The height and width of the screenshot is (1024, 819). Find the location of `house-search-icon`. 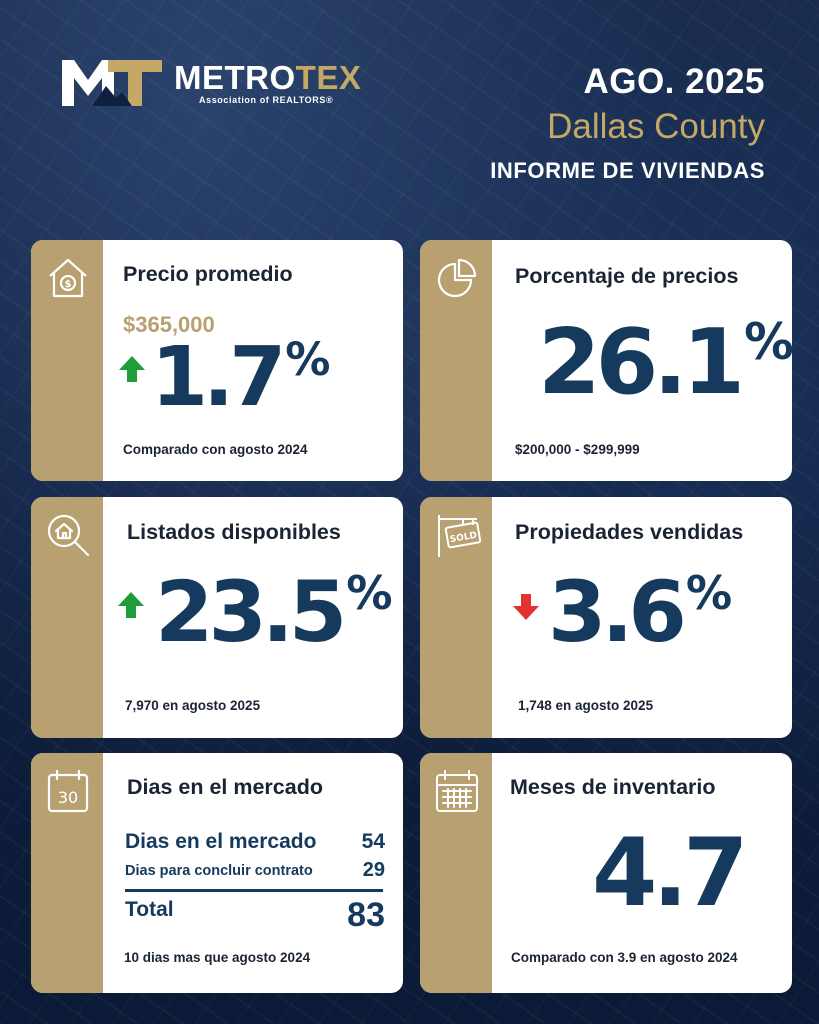

house-search-icon is located at coordinates (68, 535).